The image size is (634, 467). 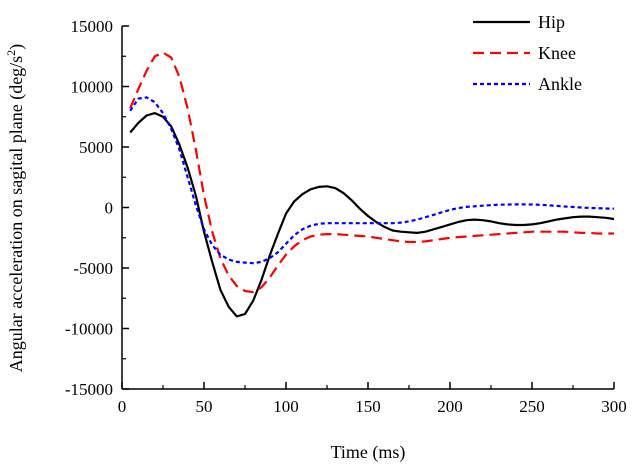 I want to click on legend-label-knee: Knee, so click(x=557, y=53).